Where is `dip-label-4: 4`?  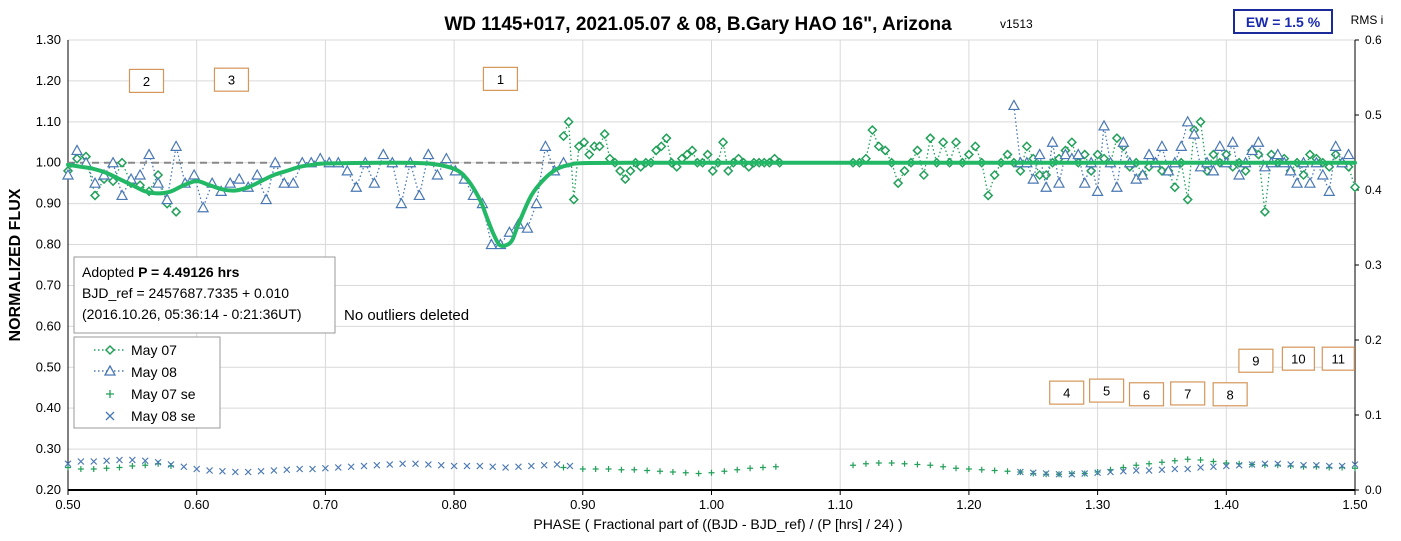
dip-label-4: 4 is located at coordinates (1067, 392).